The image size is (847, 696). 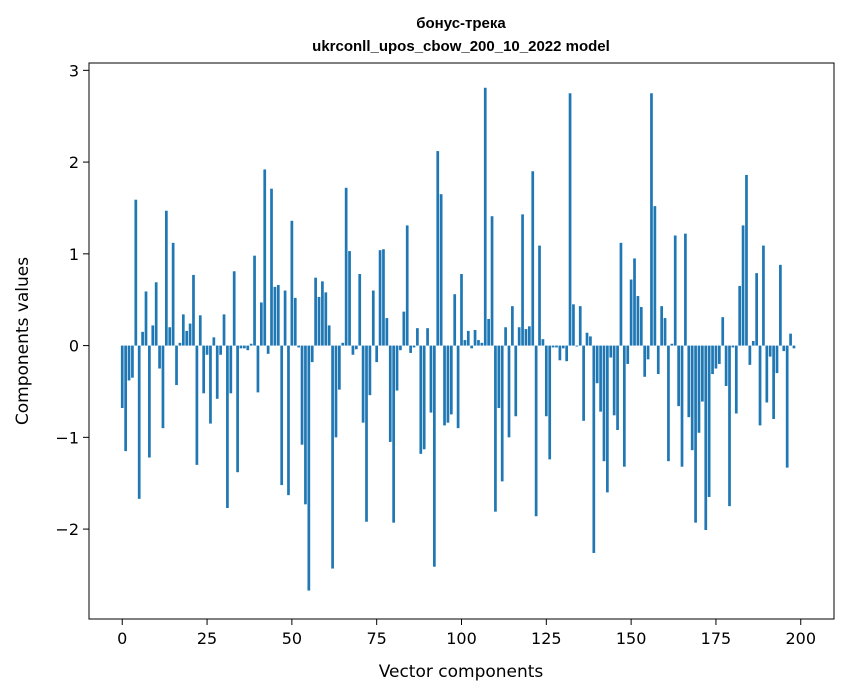 What do you see at coordinates (74, 346) in the screenshot?
I see `y-tick-label: 0` at bounding box center [74, 346].